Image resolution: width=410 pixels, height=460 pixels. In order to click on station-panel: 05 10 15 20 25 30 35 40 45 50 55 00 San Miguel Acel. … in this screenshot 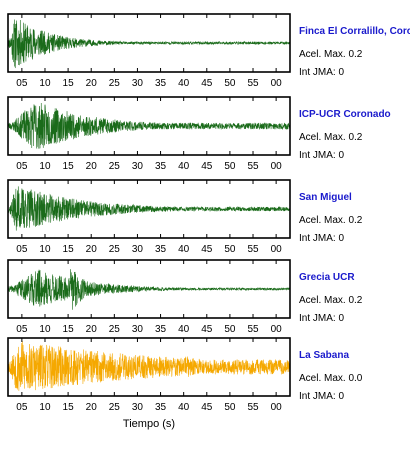, I will do `click(185, 217)`.